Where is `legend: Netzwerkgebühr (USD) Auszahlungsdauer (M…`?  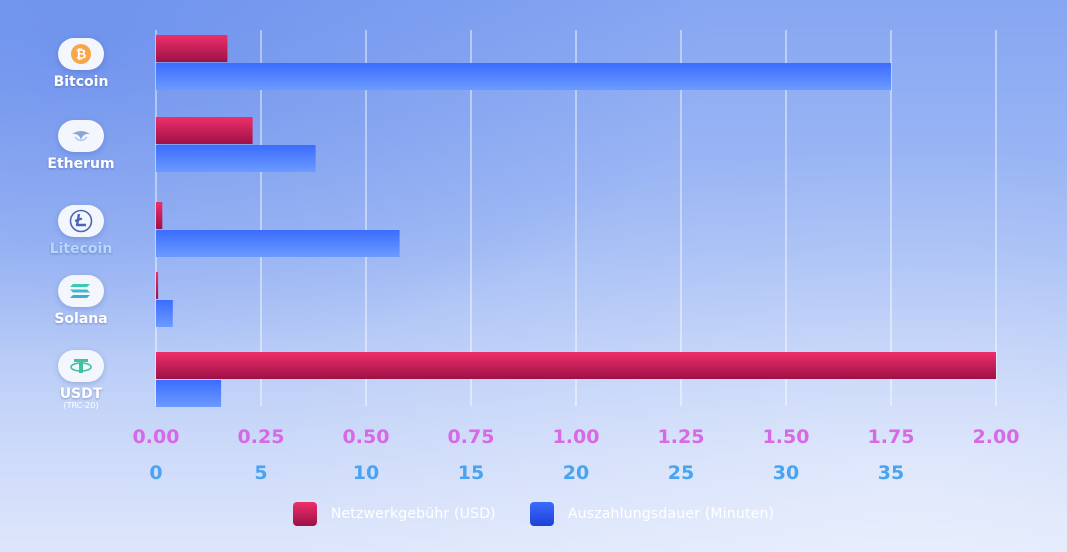 legend: Netzwerkgebühr (USD) Auszahlungsdauer (M… is located at coordinates (533, 514).